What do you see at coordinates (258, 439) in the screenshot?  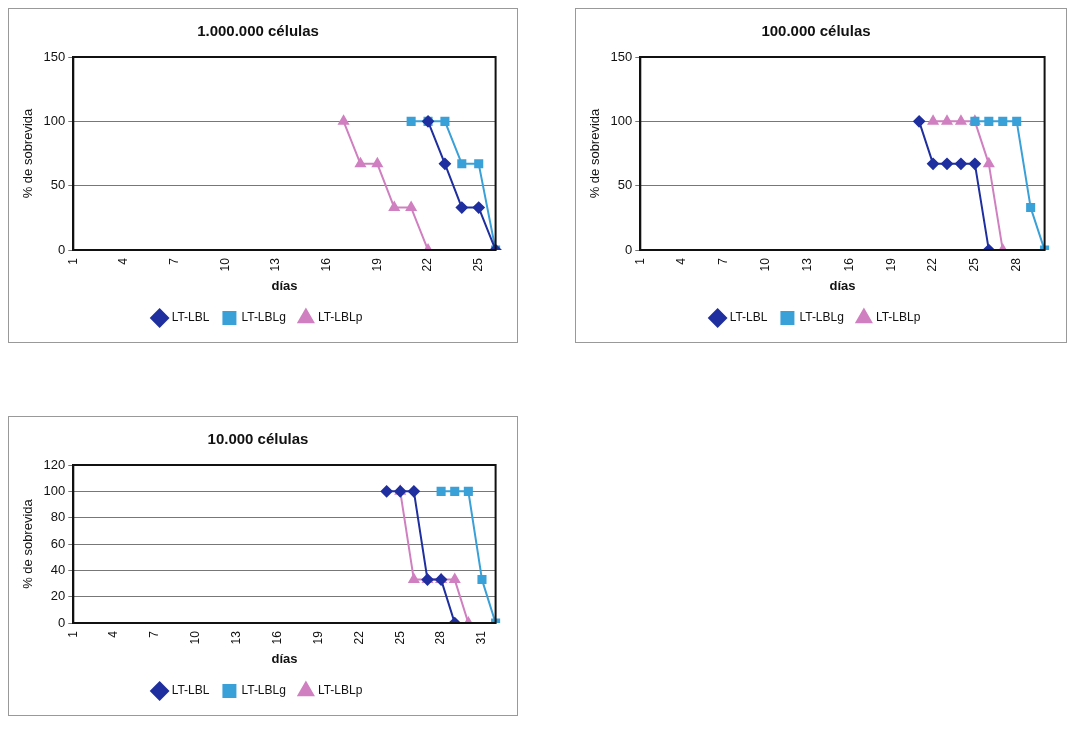 I see `chart-title: 10.000 células` at bounding box center [258, 439].